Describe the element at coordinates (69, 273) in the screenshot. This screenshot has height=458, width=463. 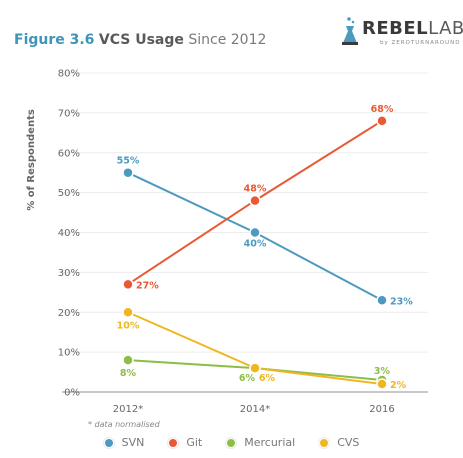
I see `y-tick-label: 30%` at that location.